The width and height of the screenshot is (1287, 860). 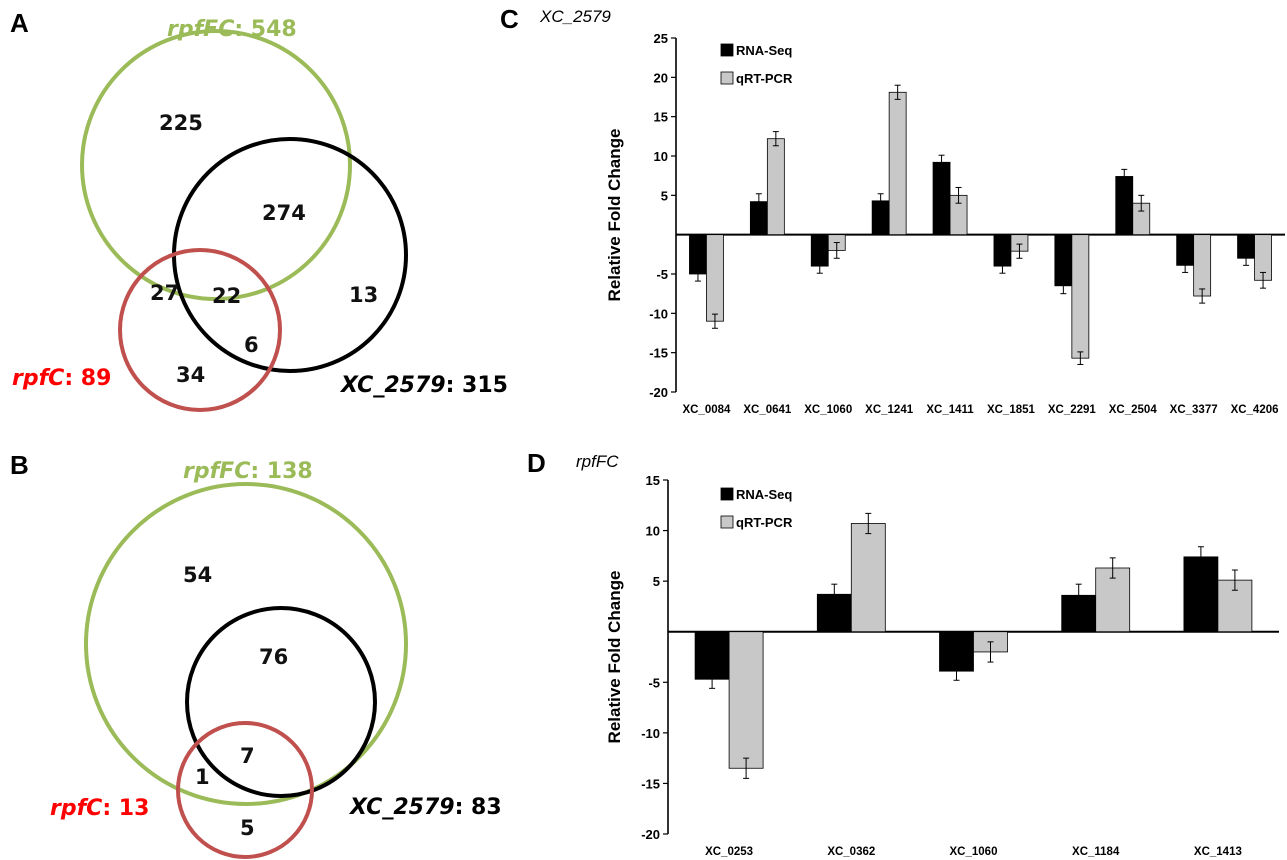 I want to click on panel-label-a: A, so click(x=19, y=23).